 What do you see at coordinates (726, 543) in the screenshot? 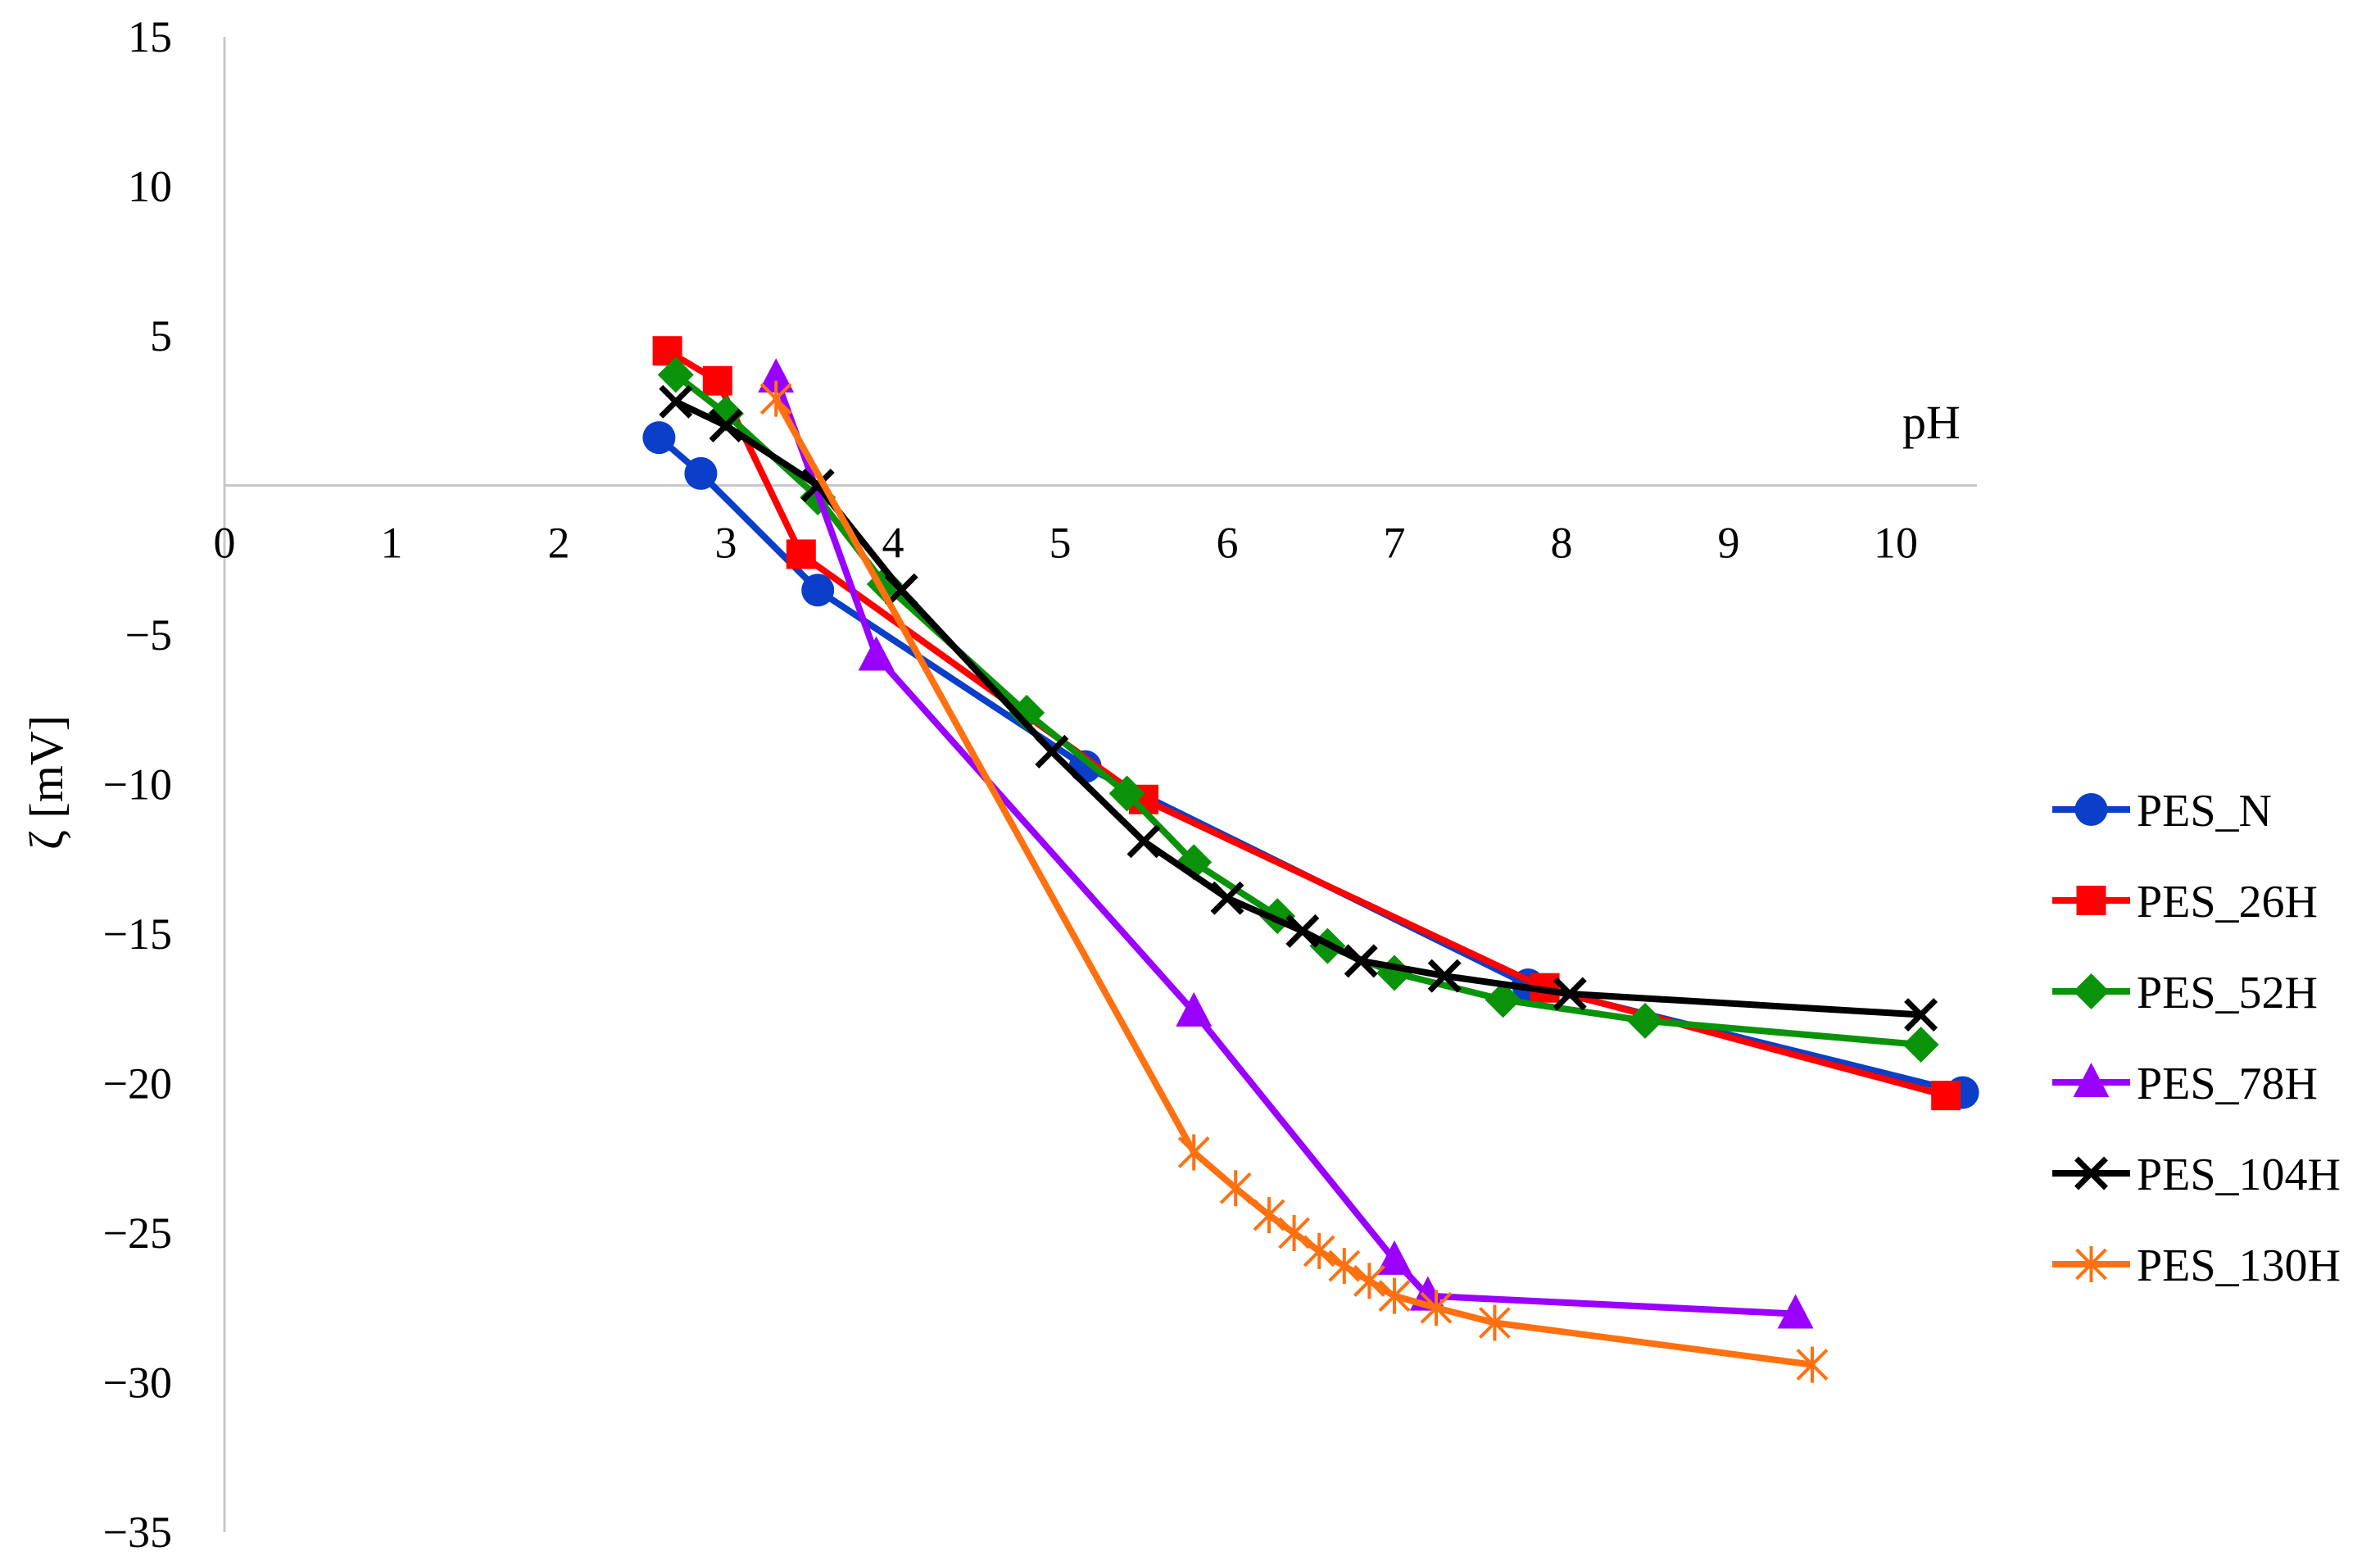
I see `x-tick-label: 3` at bounding box center [726, 543].